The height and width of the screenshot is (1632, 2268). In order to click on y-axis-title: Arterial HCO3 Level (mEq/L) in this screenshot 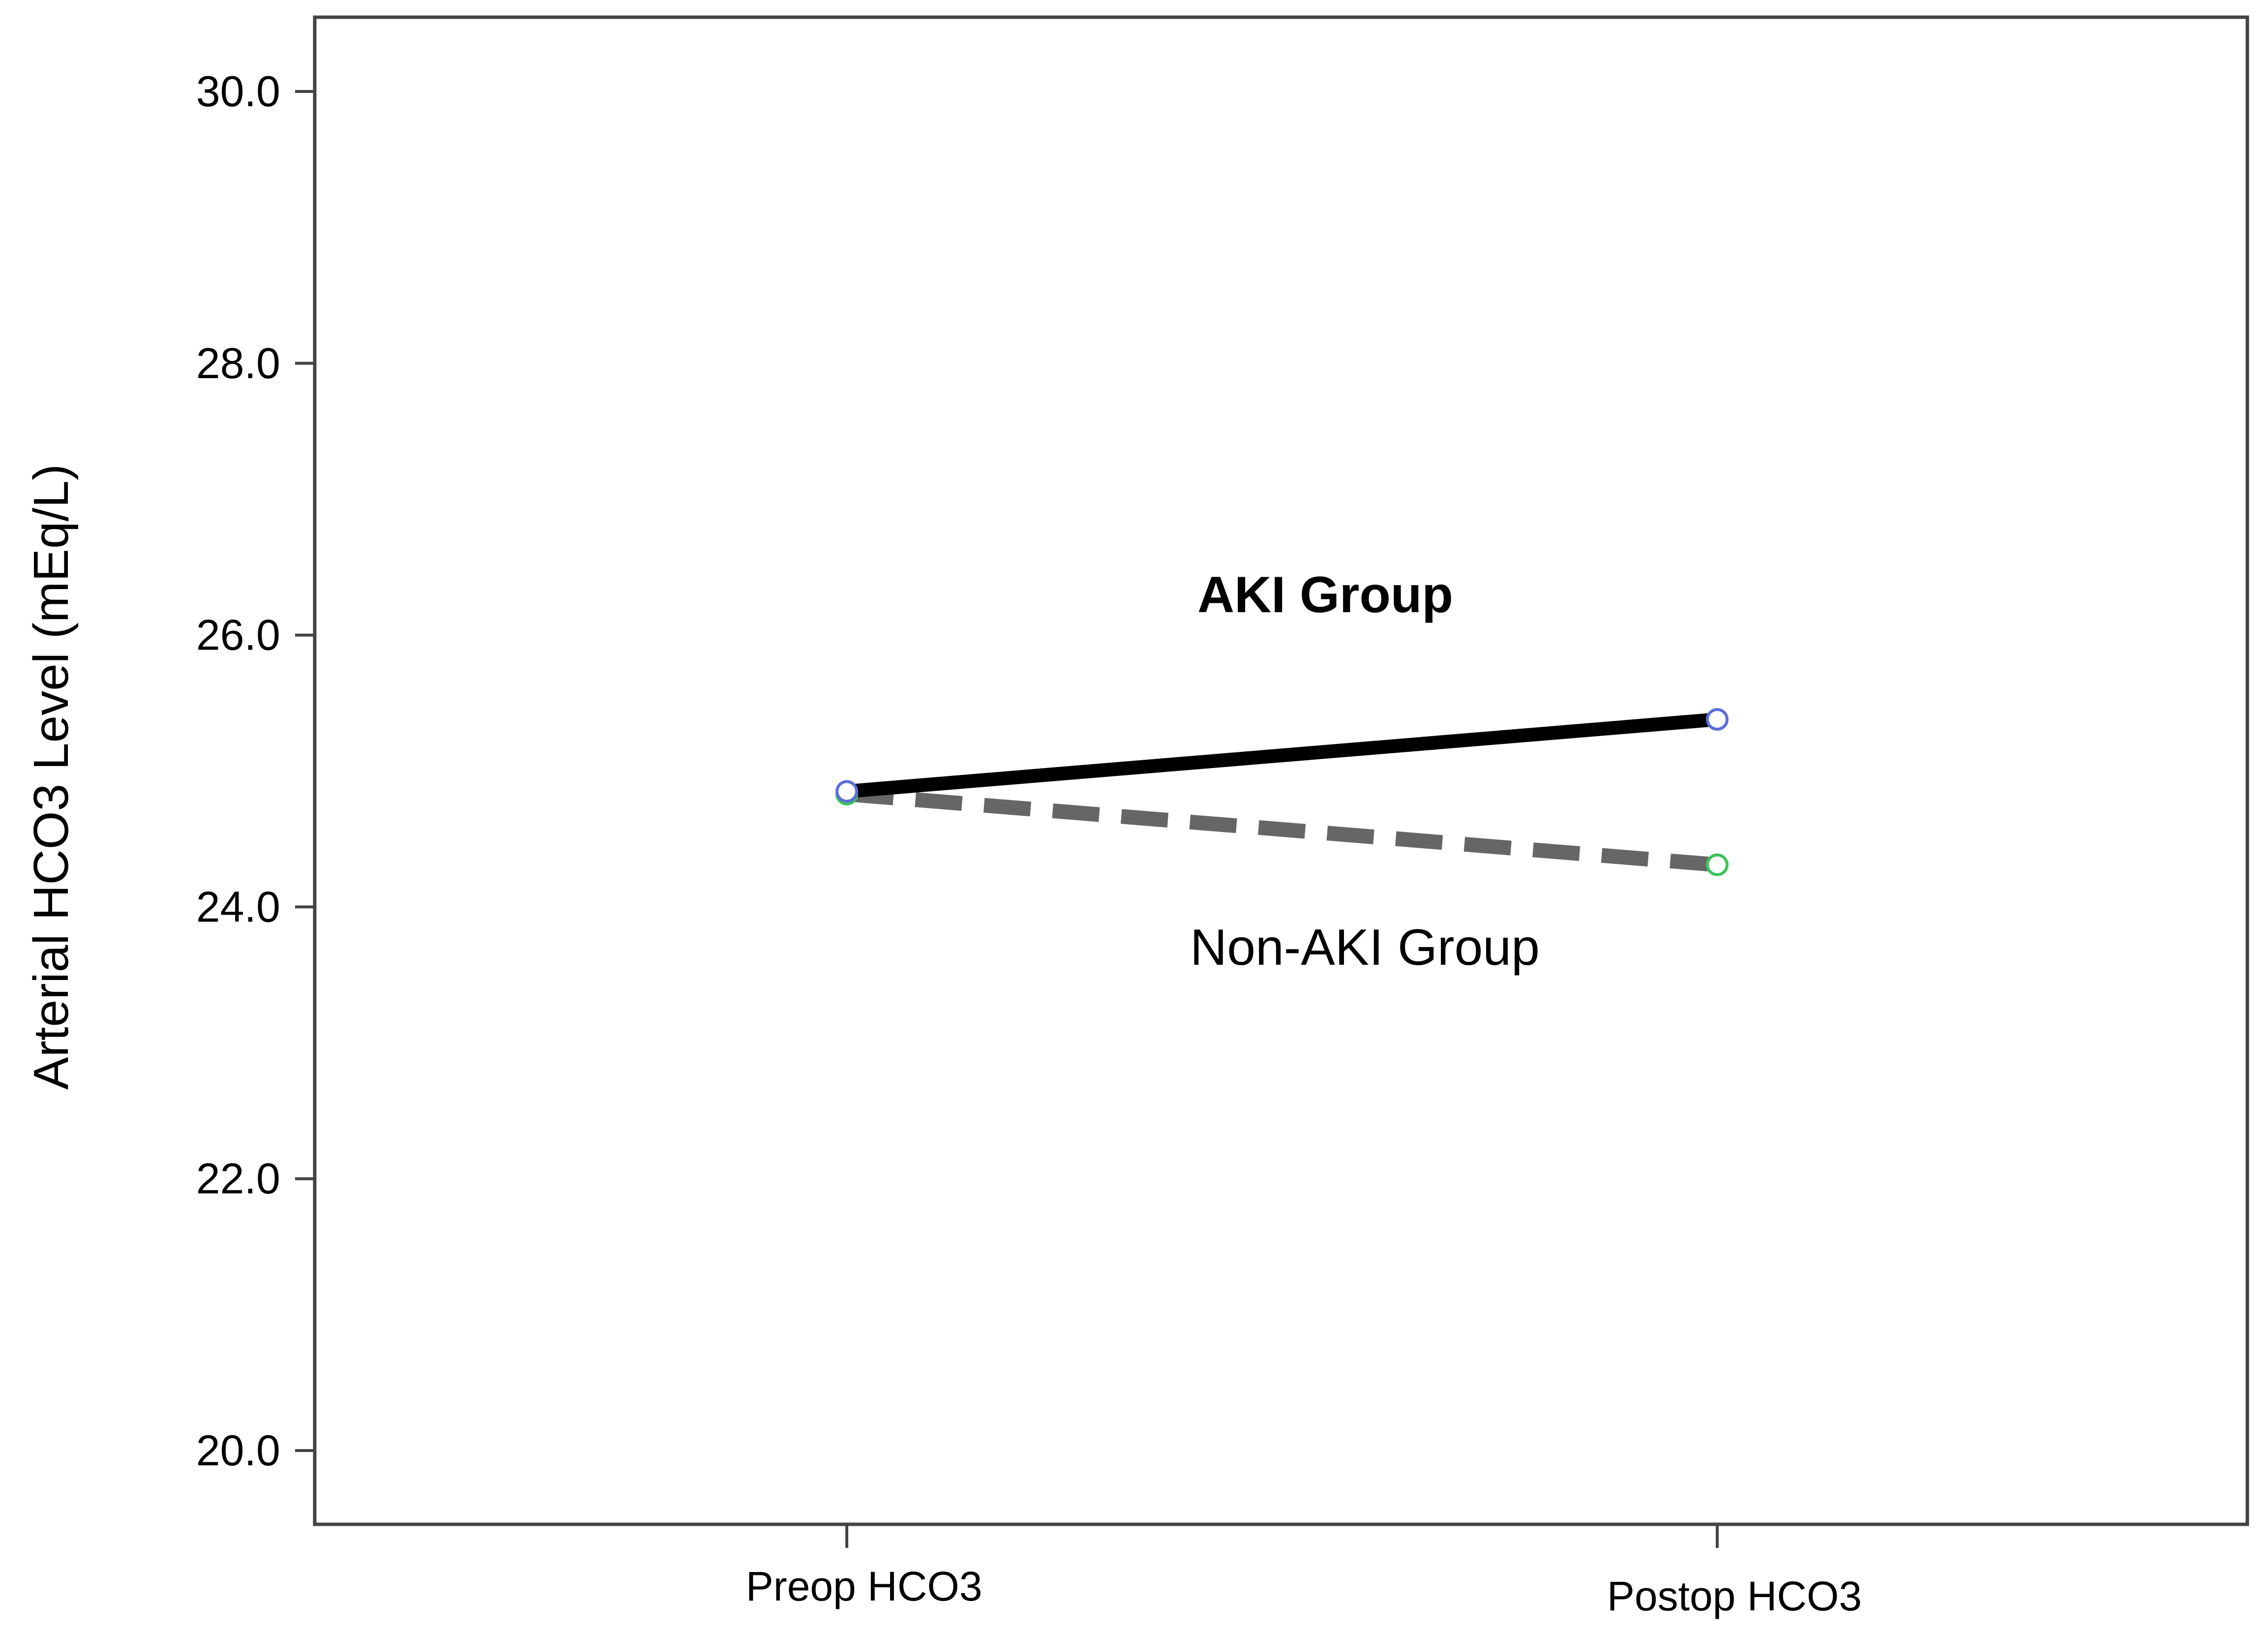, I will do `click(51, 777)`.